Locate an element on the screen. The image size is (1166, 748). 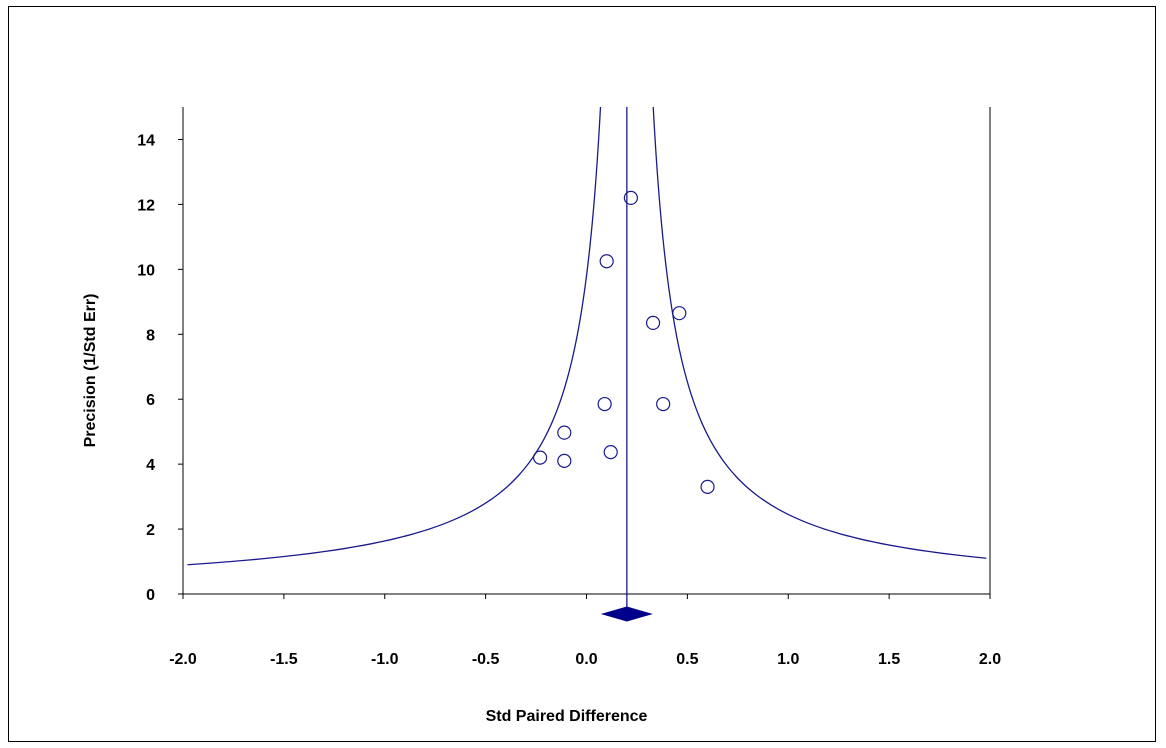
y-tick-label: 10 is located at coordinates (146, 270).